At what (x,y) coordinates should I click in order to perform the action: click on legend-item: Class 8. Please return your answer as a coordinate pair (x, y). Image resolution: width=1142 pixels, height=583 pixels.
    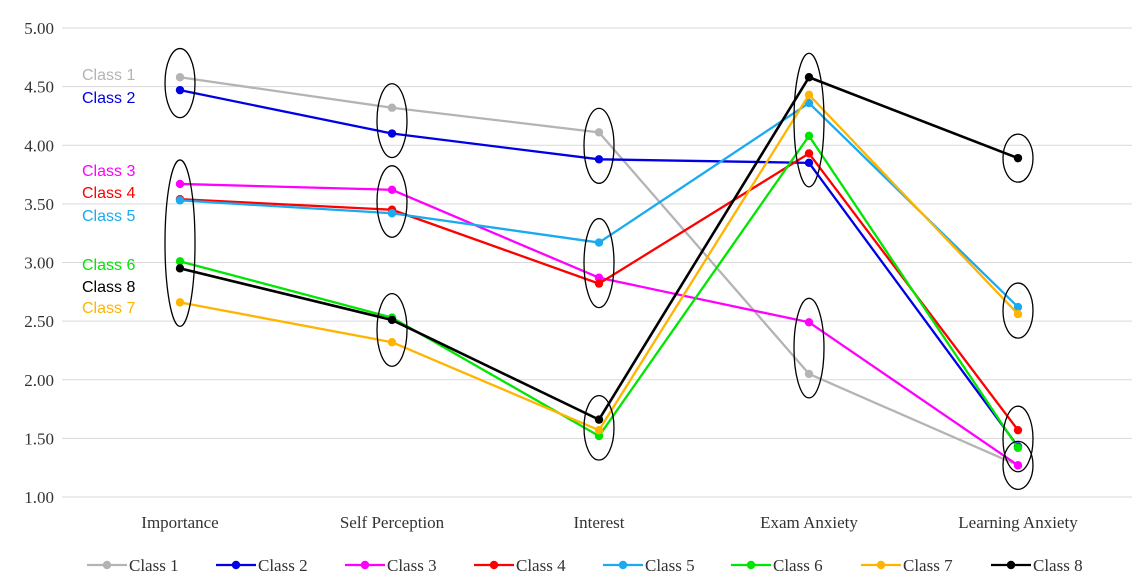
    Looking at the image, I should click on (1037, 565).